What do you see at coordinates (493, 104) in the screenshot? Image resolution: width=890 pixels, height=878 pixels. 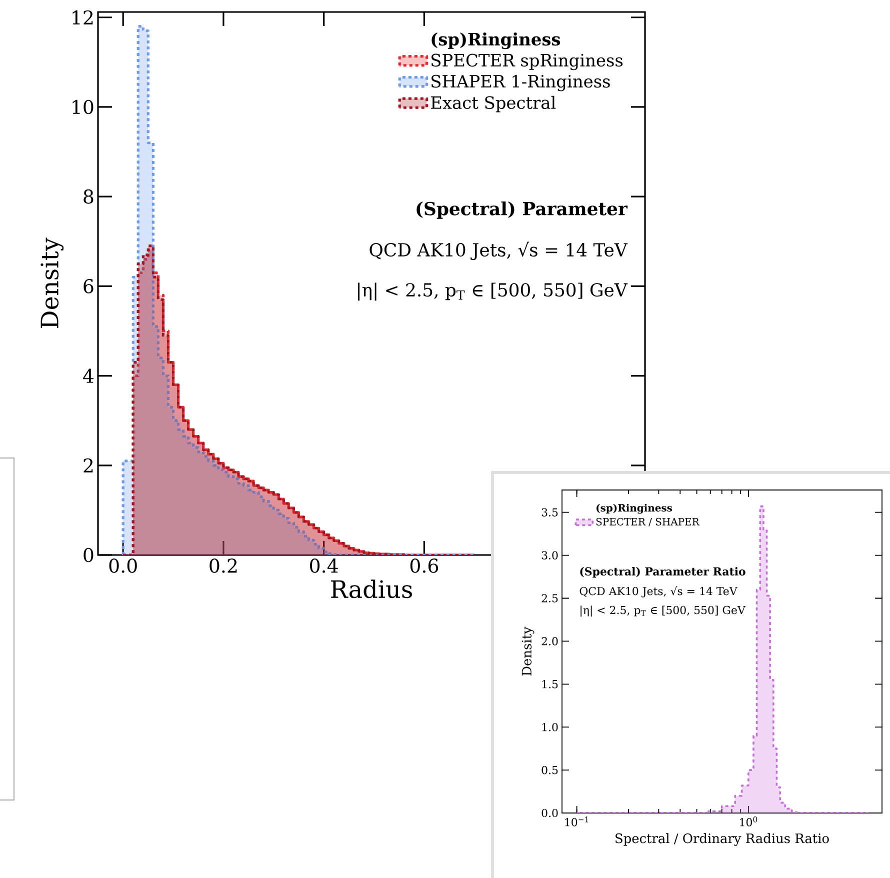 I see `legend-label: Exact Spectral` at bounding box center [493, 104].